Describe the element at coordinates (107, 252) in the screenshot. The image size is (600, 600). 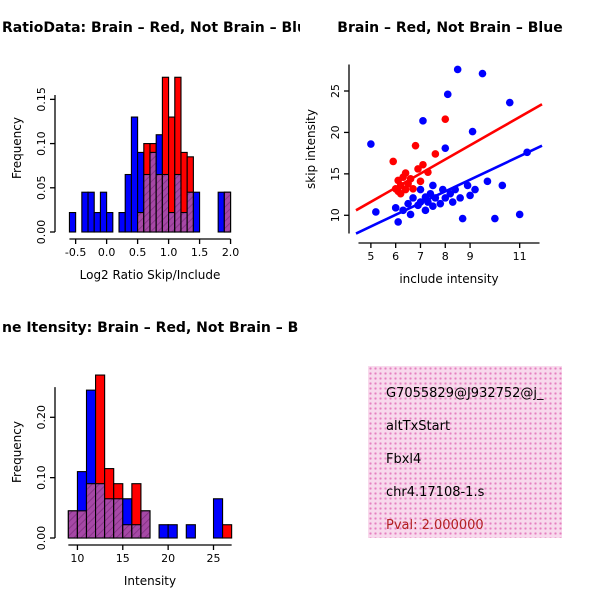
I see `x-tick-label: 0.0` at that location.